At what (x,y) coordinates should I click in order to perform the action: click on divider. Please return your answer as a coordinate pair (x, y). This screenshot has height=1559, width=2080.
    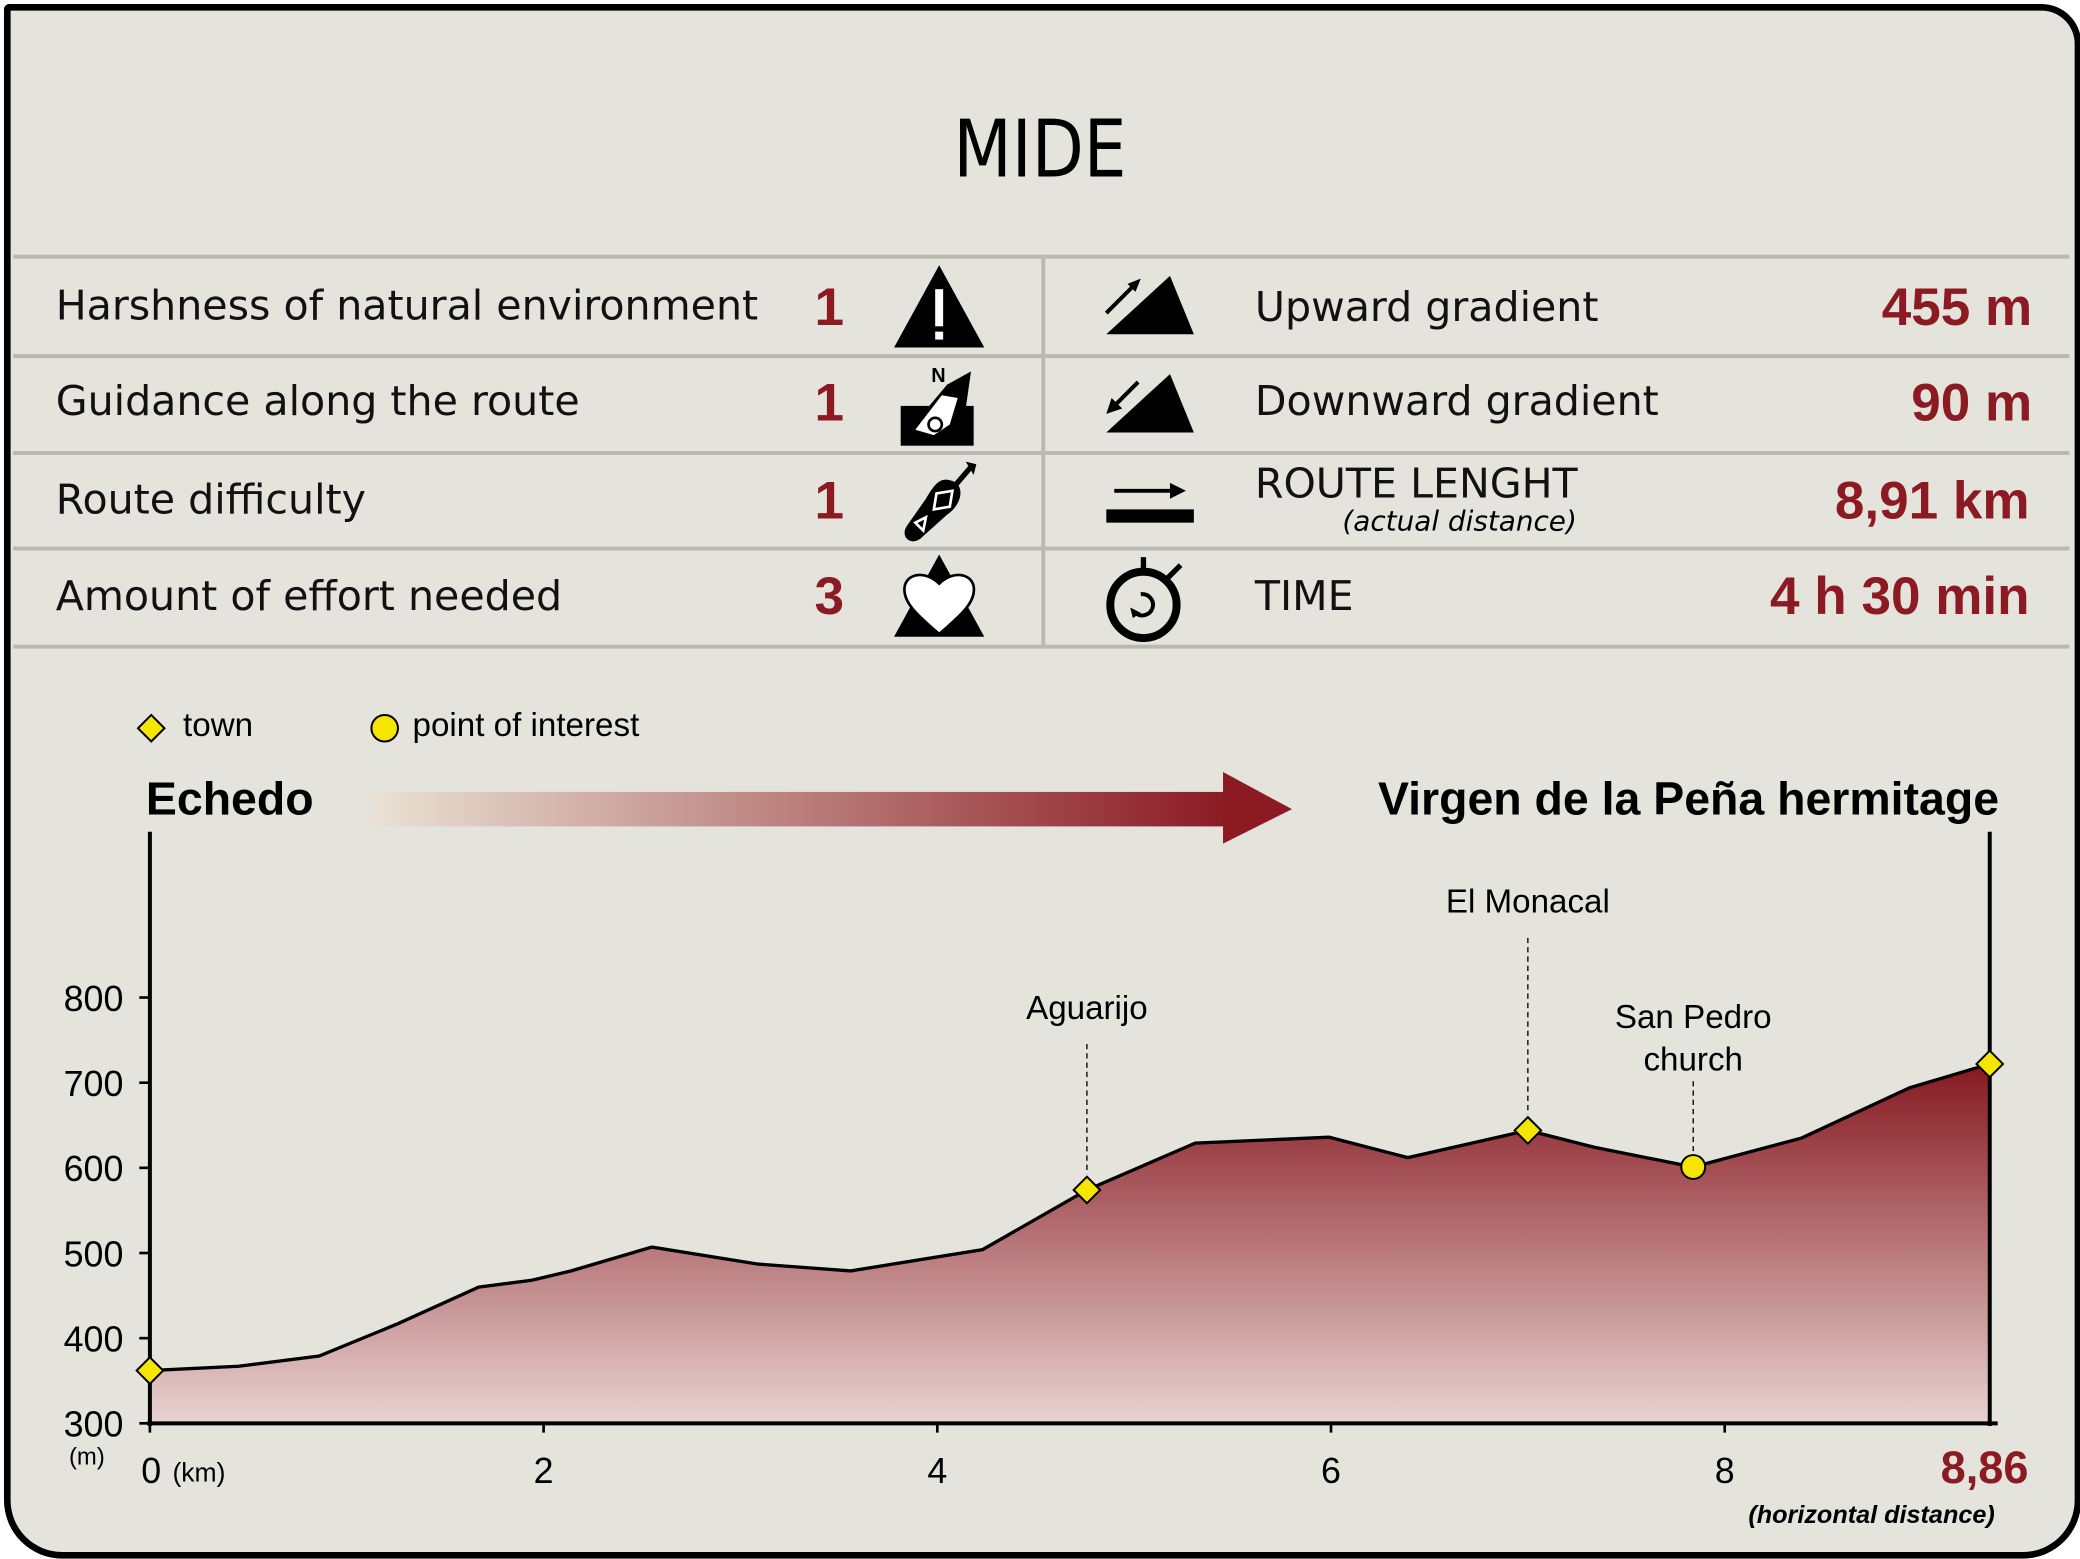
    Looking at the image, I should click on (1043, 452).